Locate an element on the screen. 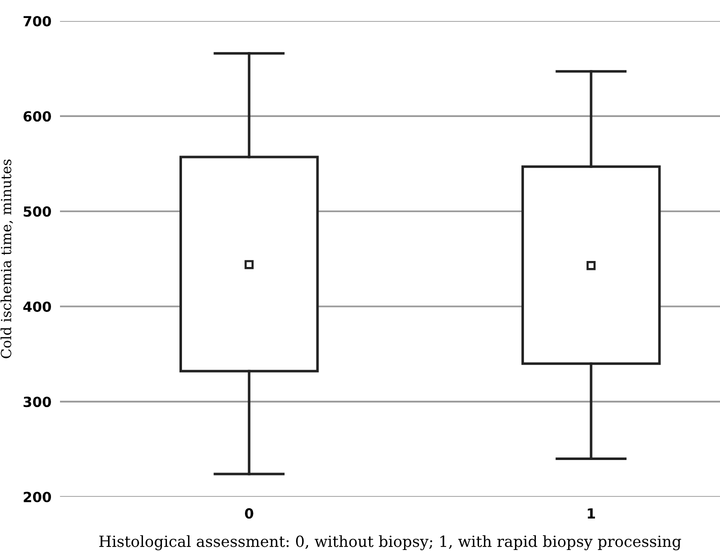 The width and height of the screenshot is (720, 552). y-axis-title: Cold ischemia time, minutes is located at coordinates (7, 258).